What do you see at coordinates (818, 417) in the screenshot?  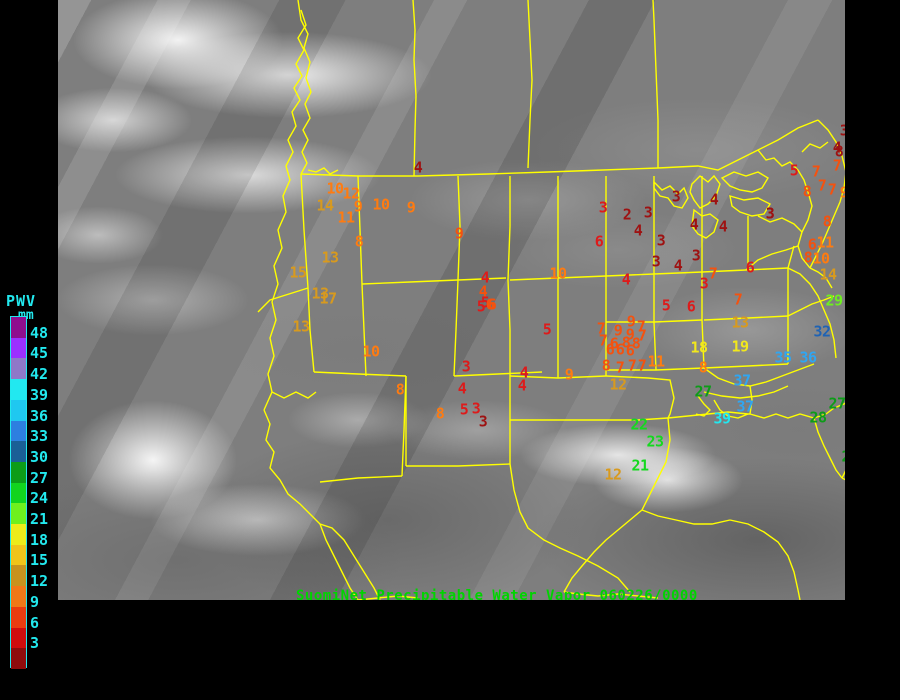 I see `pwv-value: 28` at bounding box center [818, 417].